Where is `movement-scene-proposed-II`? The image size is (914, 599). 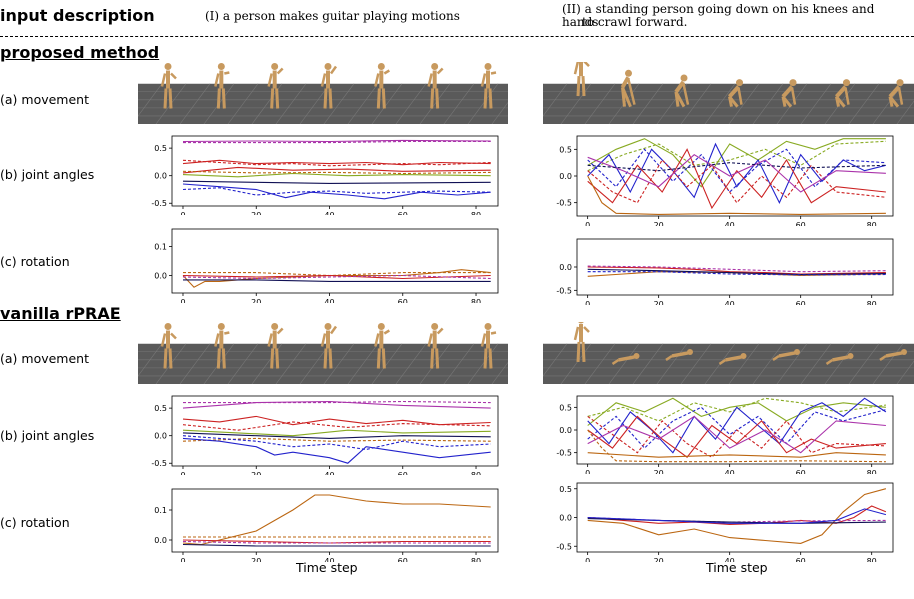
movement-scene-proposed-II is located at coordinates (728, 93).